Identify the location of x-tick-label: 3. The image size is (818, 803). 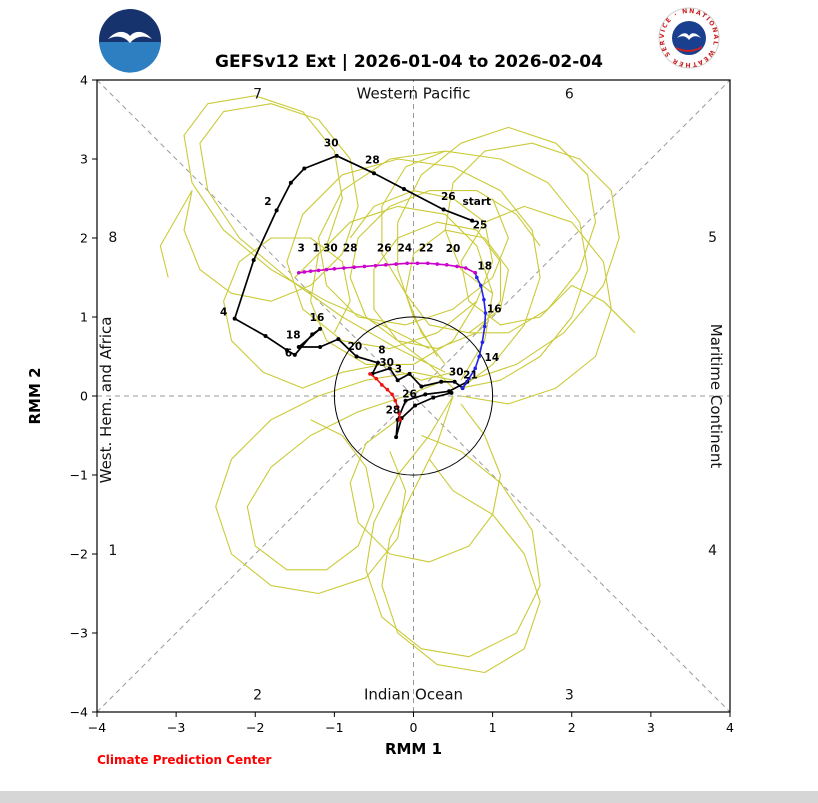
(651, 727).